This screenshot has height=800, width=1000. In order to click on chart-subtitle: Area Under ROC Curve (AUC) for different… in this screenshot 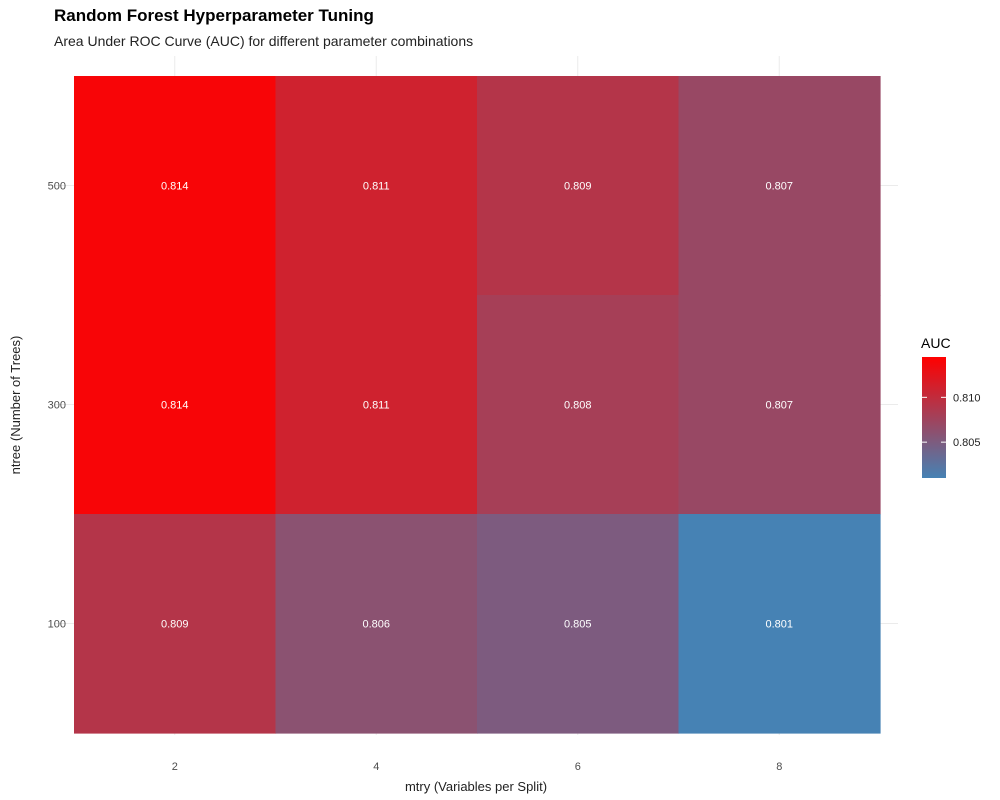, I will do `click(264, 41)`.